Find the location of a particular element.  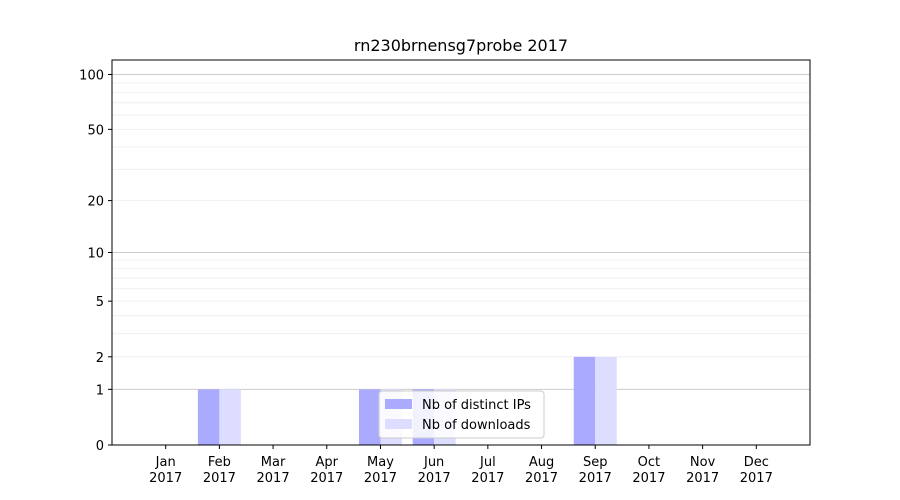

legend-box is located at coordinates (461, 414).